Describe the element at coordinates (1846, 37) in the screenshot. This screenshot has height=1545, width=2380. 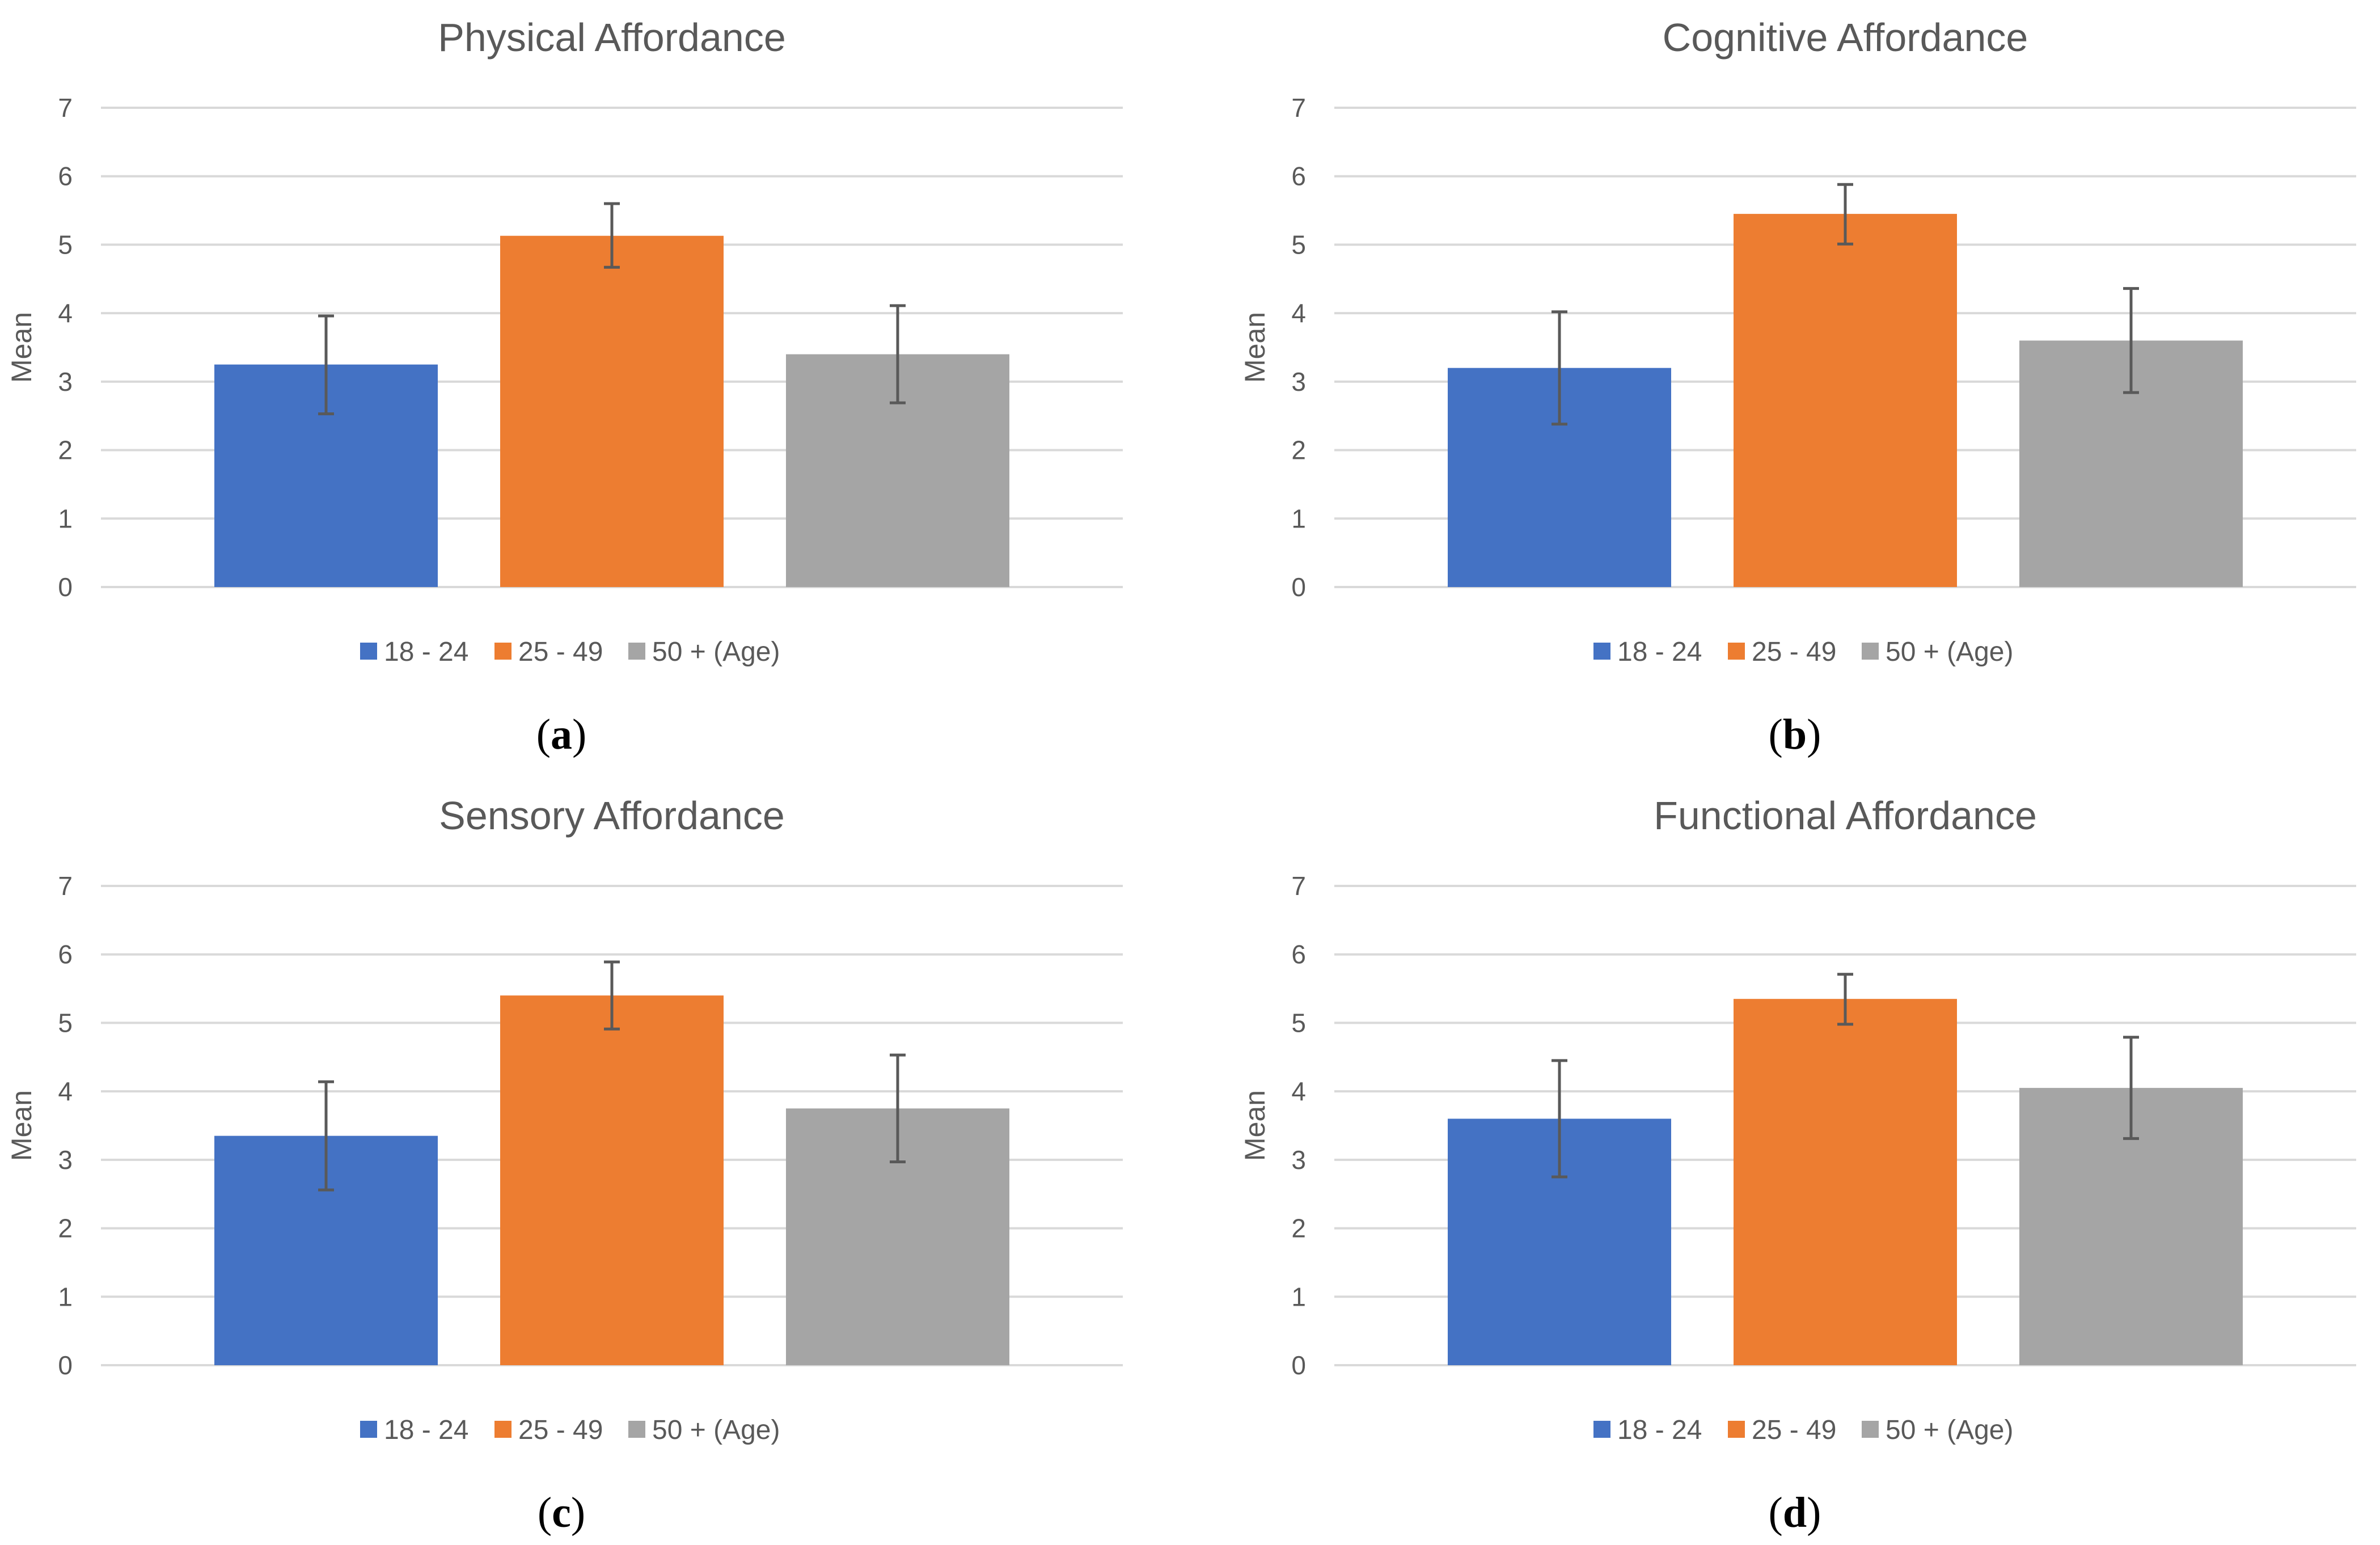
I see `chart-title: Cognitive Affordance` at that location.